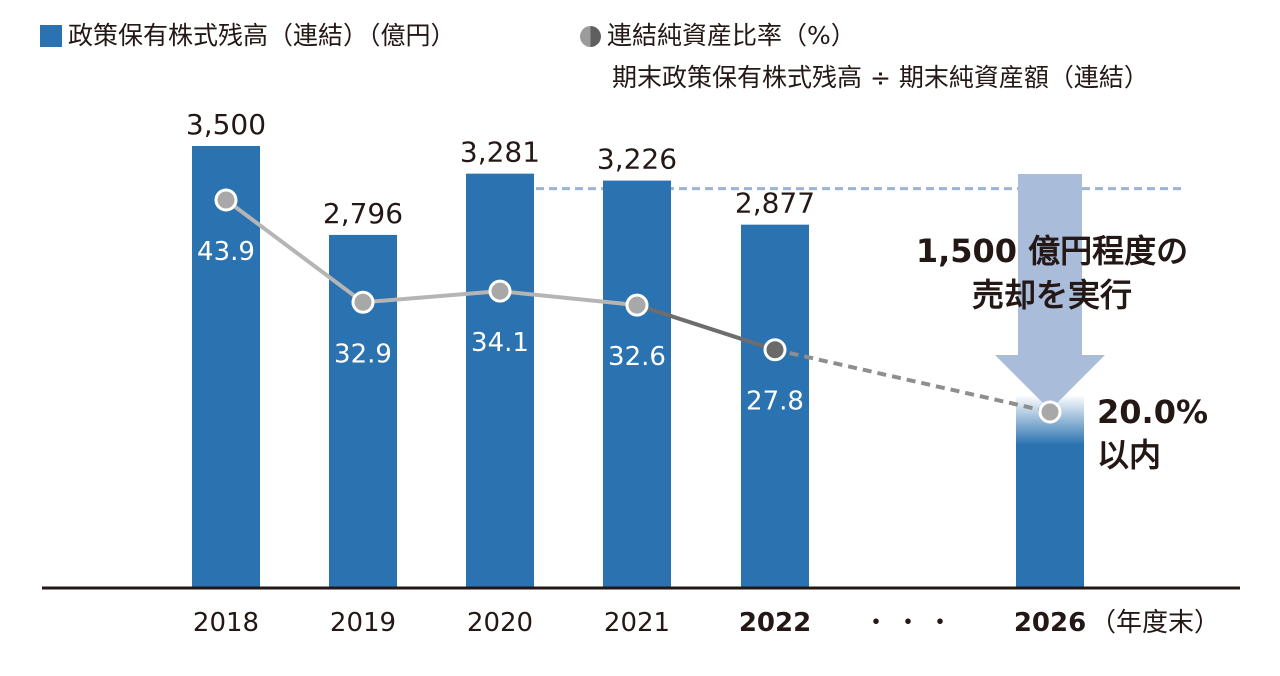 The image size is (1280, 676). What do you see at coordinates (294, 251) in the screenshot?
I see `ratio-line-2018-2019` at bounding box center [294, 251].